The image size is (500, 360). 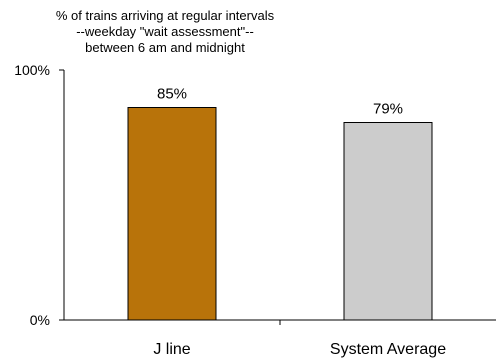 What do you see at coordinates (172, 94) in the screenshot?
I see `data-label: 85%` at bounding box center [172, 94].